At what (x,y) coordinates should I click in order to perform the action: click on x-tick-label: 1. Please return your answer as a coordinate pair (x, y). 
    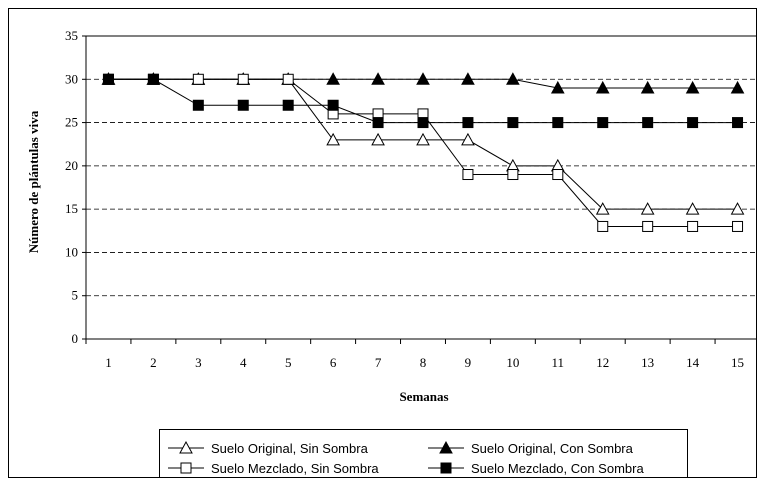
    Looking at the image, I should click on (108, 362).